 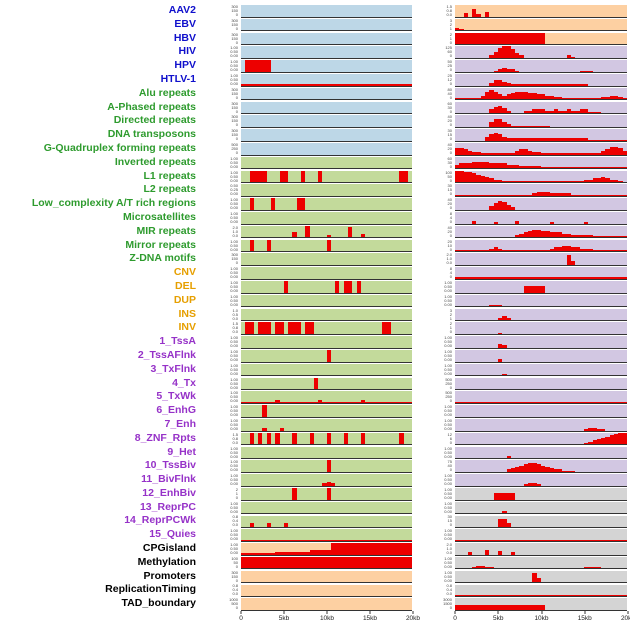 I want to click on track-label: 1_TssA, so click(x=177, y=341).